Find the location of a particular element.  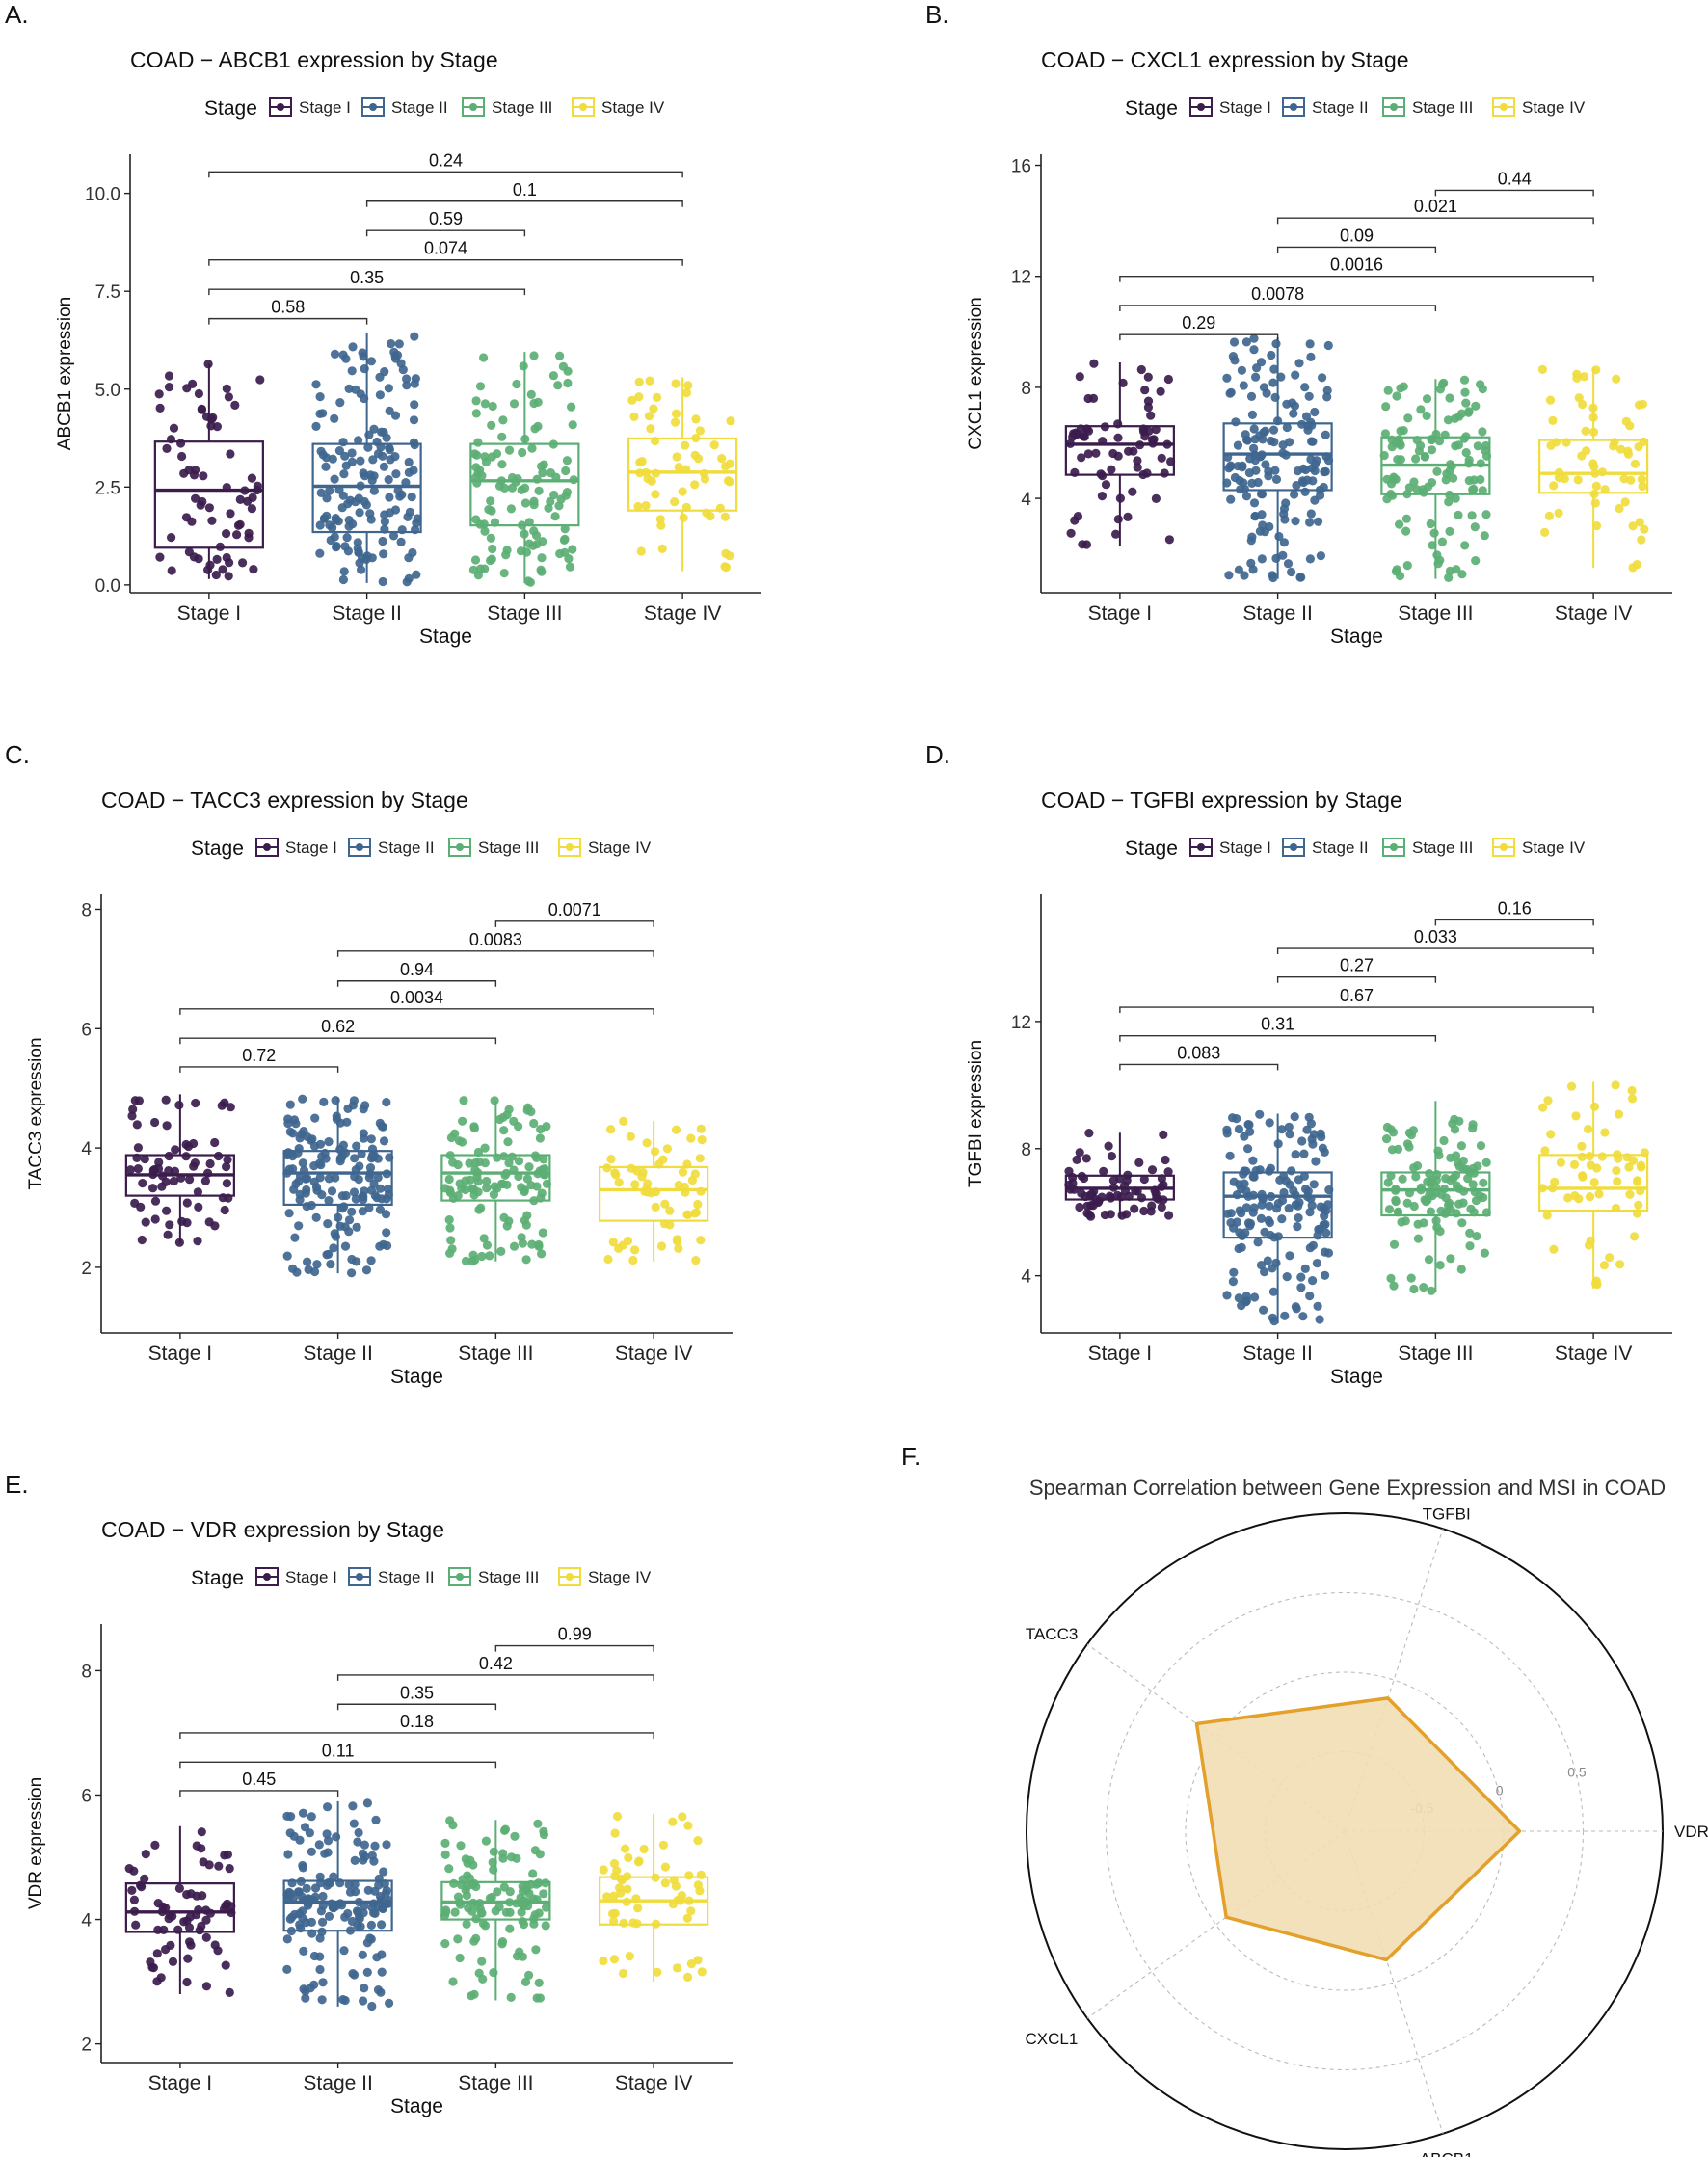

comparison-bracket: 0.99 is located at coordinates (574, 1638).